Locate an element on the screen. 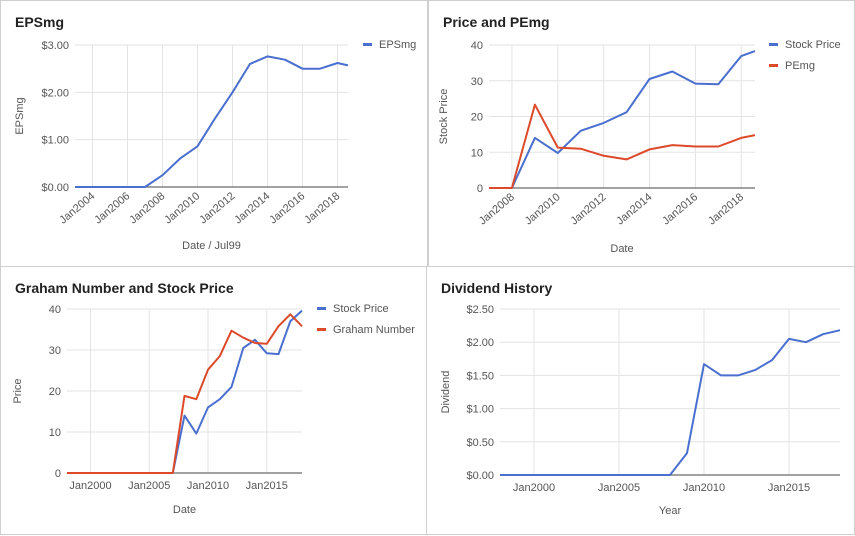  legend-label: EPSmg is located at coordinates (397, 45).